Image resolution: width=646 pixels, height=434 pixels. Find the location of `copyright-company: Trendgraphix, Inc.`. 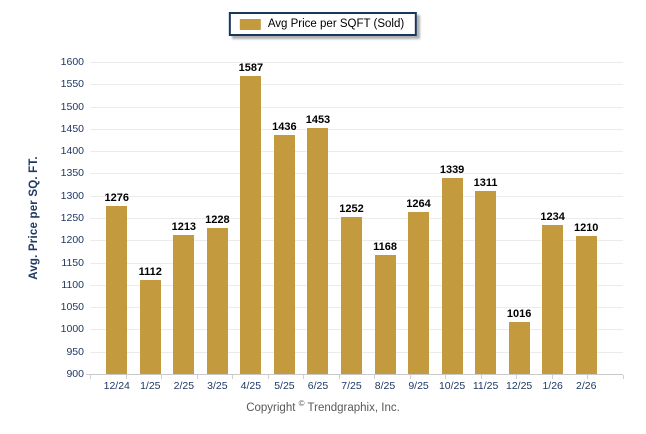

copyright-company: Trendgraphix, Inc. is located at coordinates (353, 407).